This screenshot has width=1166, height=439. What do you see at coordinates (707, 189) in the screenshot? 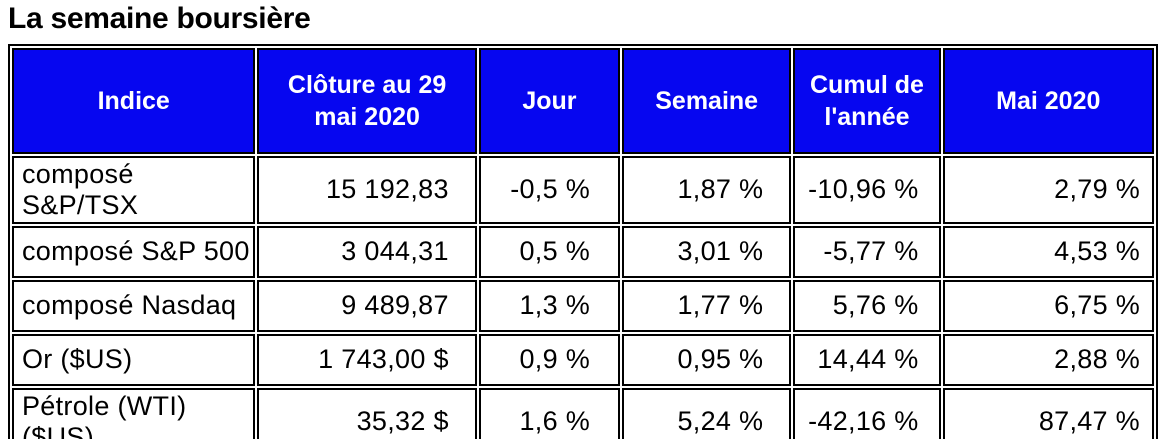
I see `cell-semaine: 1,87 %` at bounding box center [707, 189].